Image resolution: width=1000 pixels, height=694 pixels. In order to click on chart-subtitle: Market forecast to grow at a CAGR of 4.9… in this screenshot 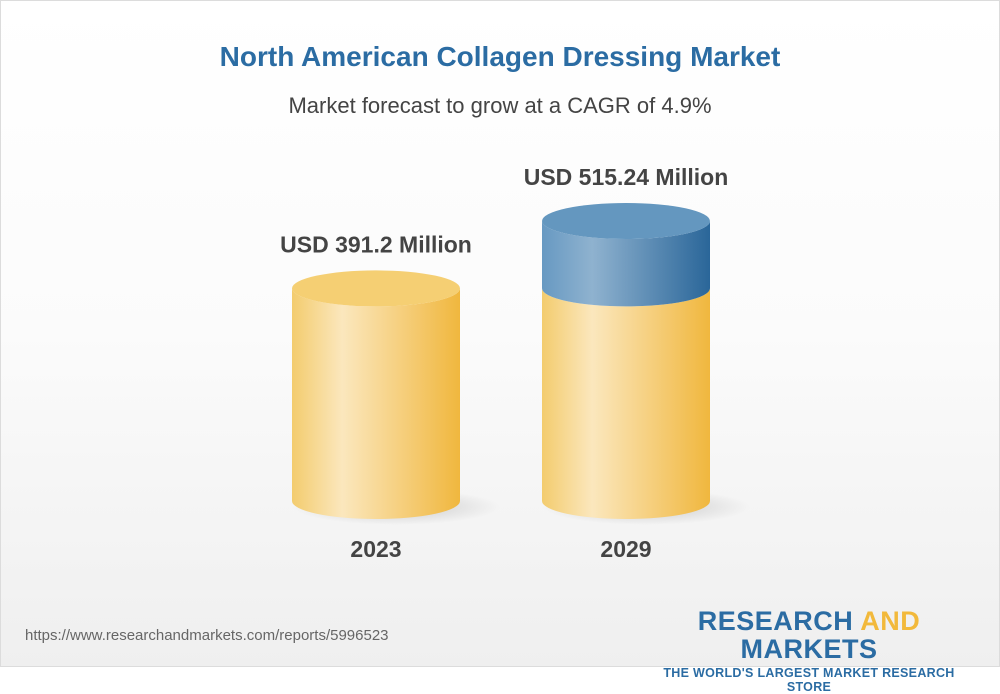, I will do `click(500, 105)`.